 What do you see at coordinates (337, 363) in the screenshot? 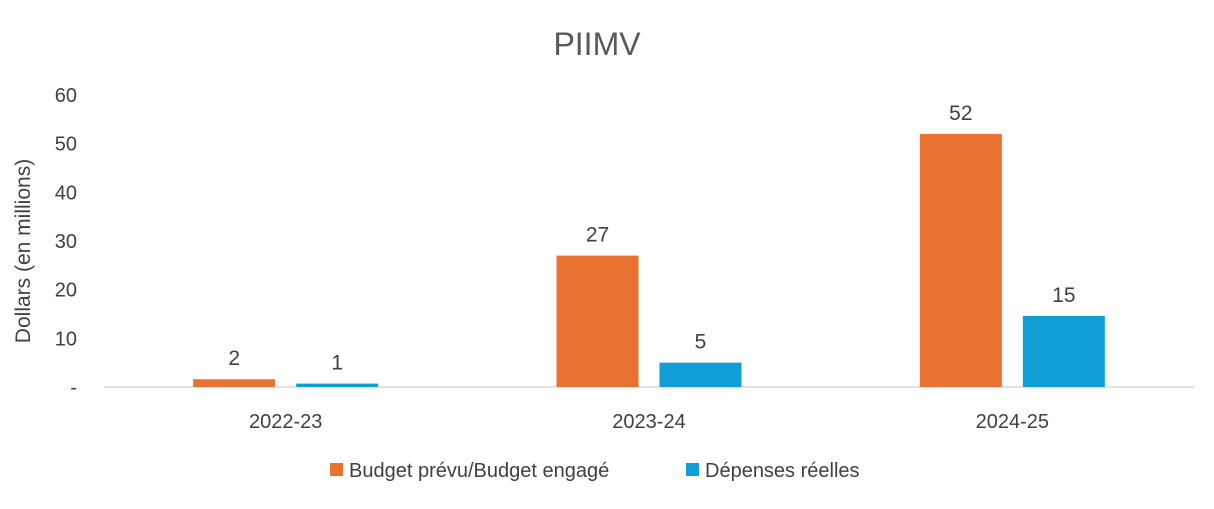
I see `data-label: 1` at bounding box center [337, 363].